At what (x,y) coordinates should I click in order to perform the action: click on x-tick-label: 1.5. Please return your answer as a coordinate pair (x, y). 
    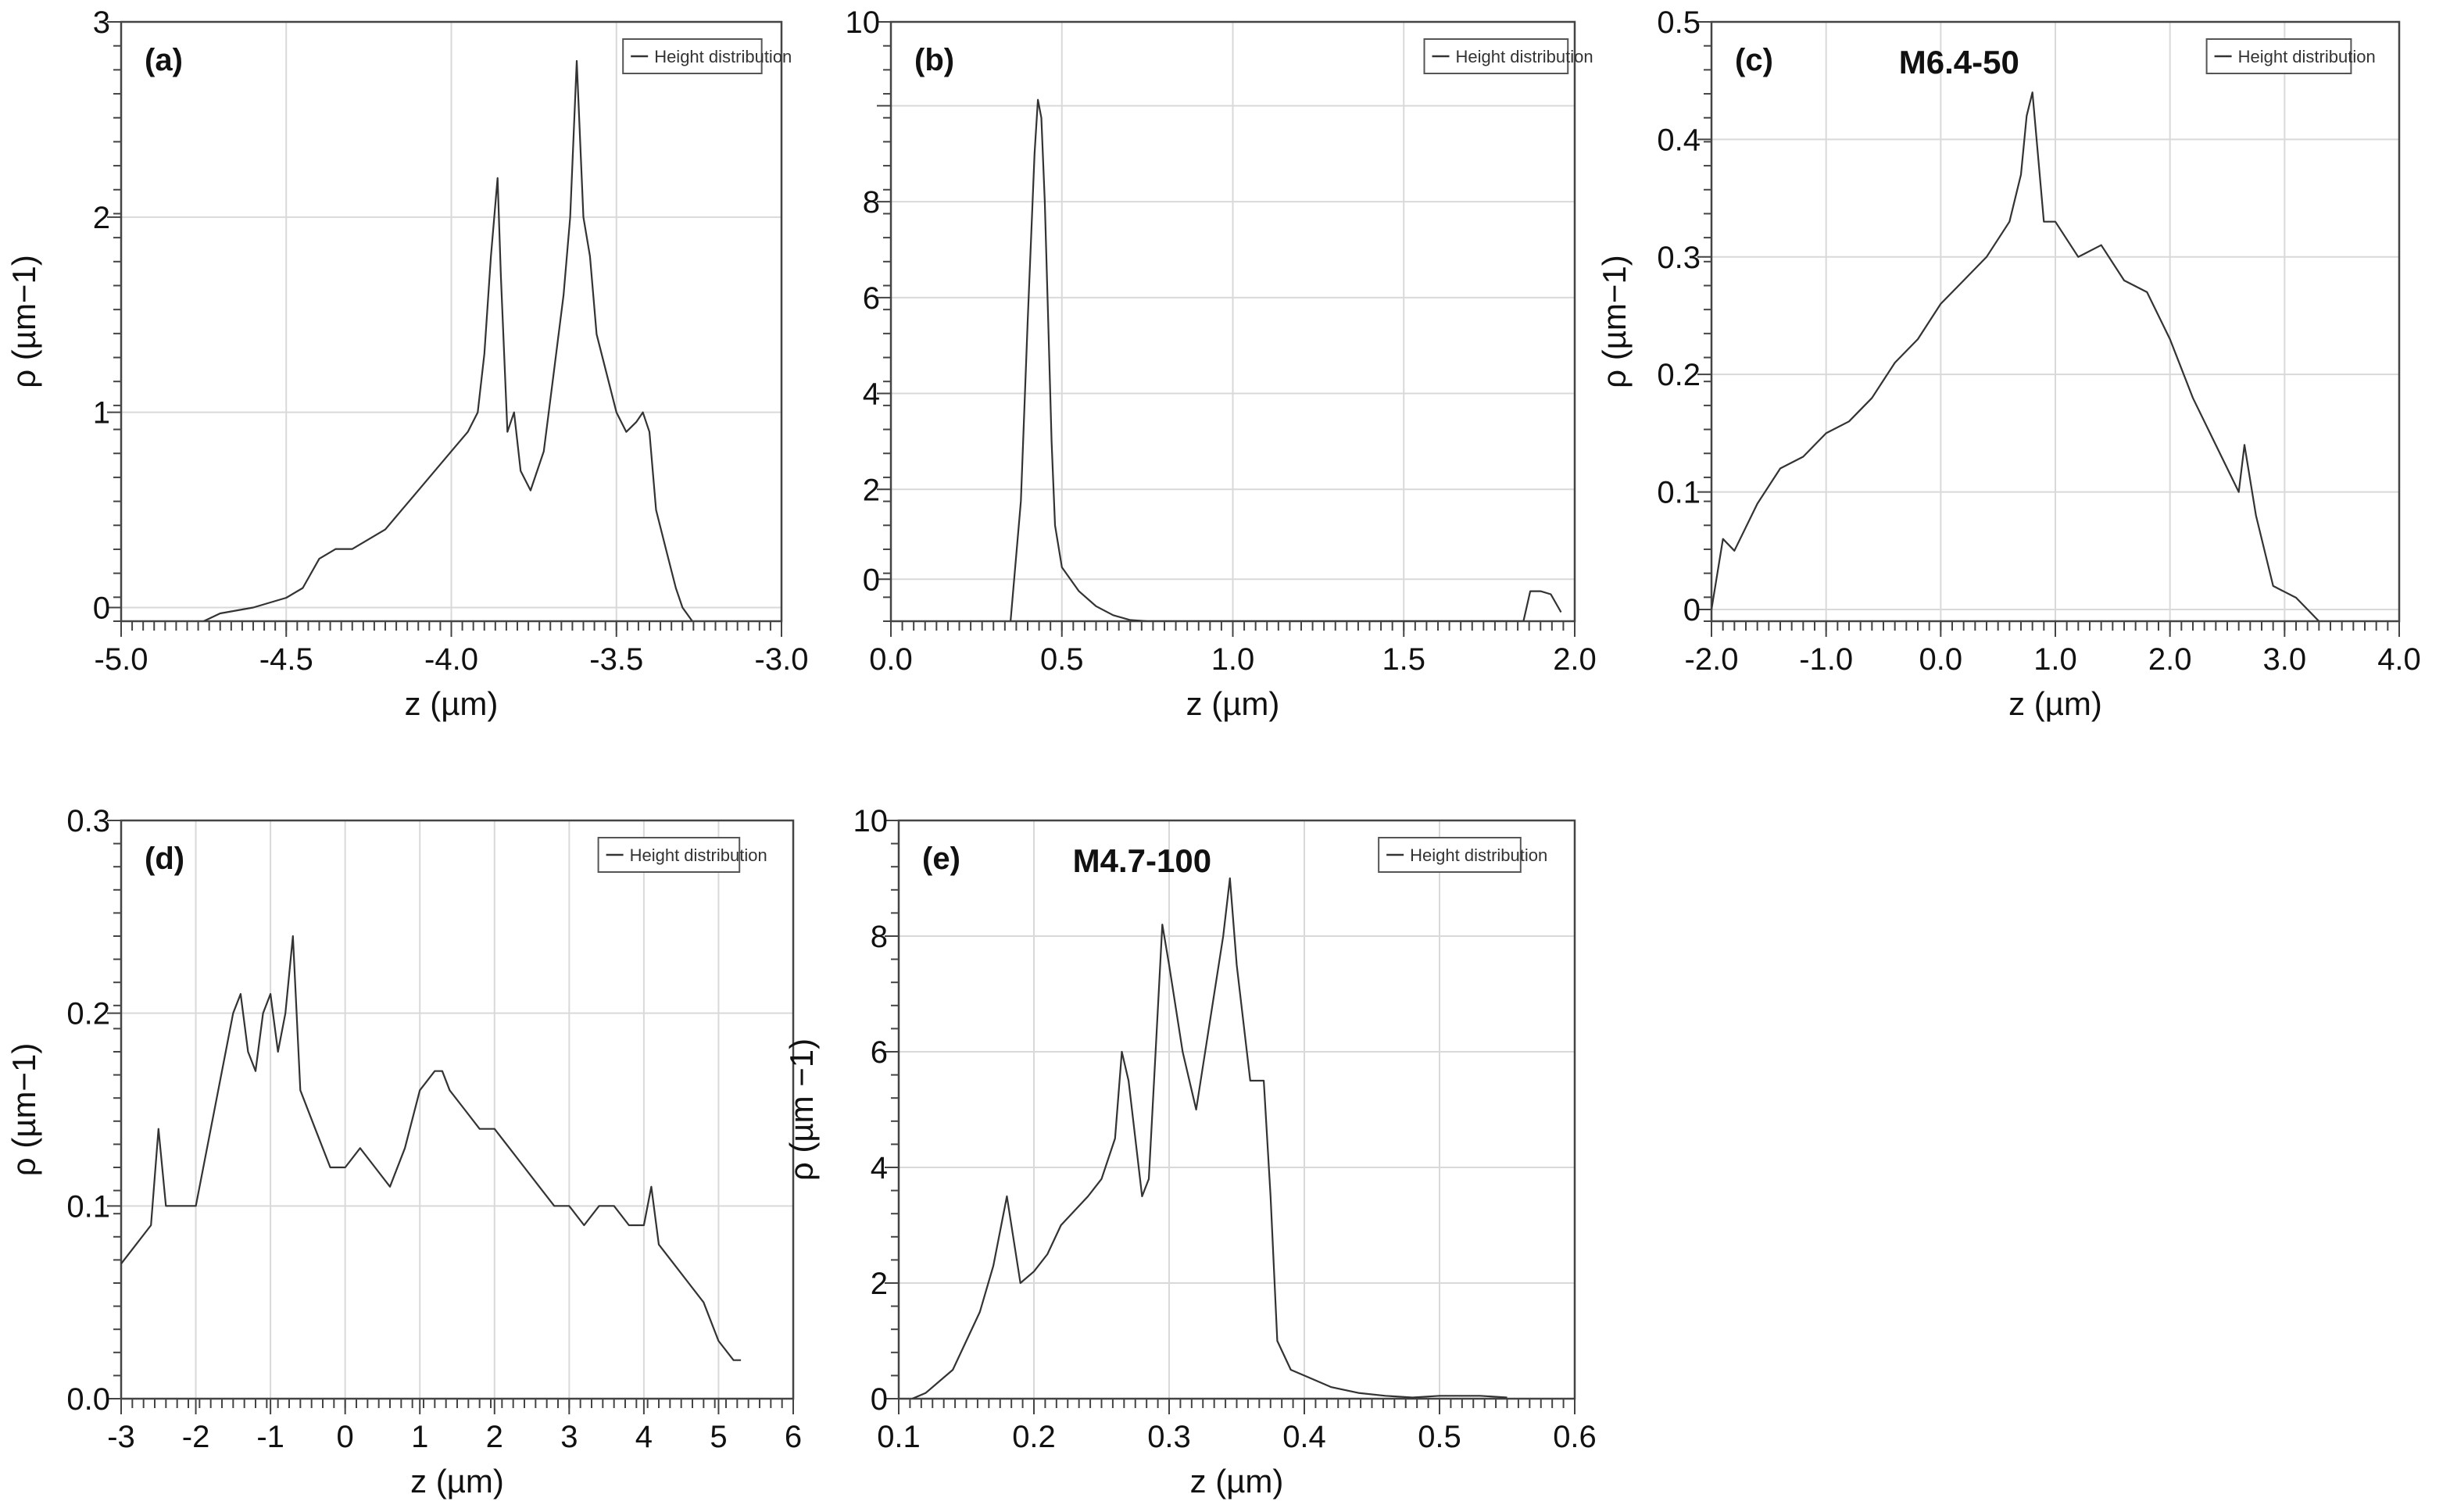
    Looking at the image, I should click on (1403, 659).